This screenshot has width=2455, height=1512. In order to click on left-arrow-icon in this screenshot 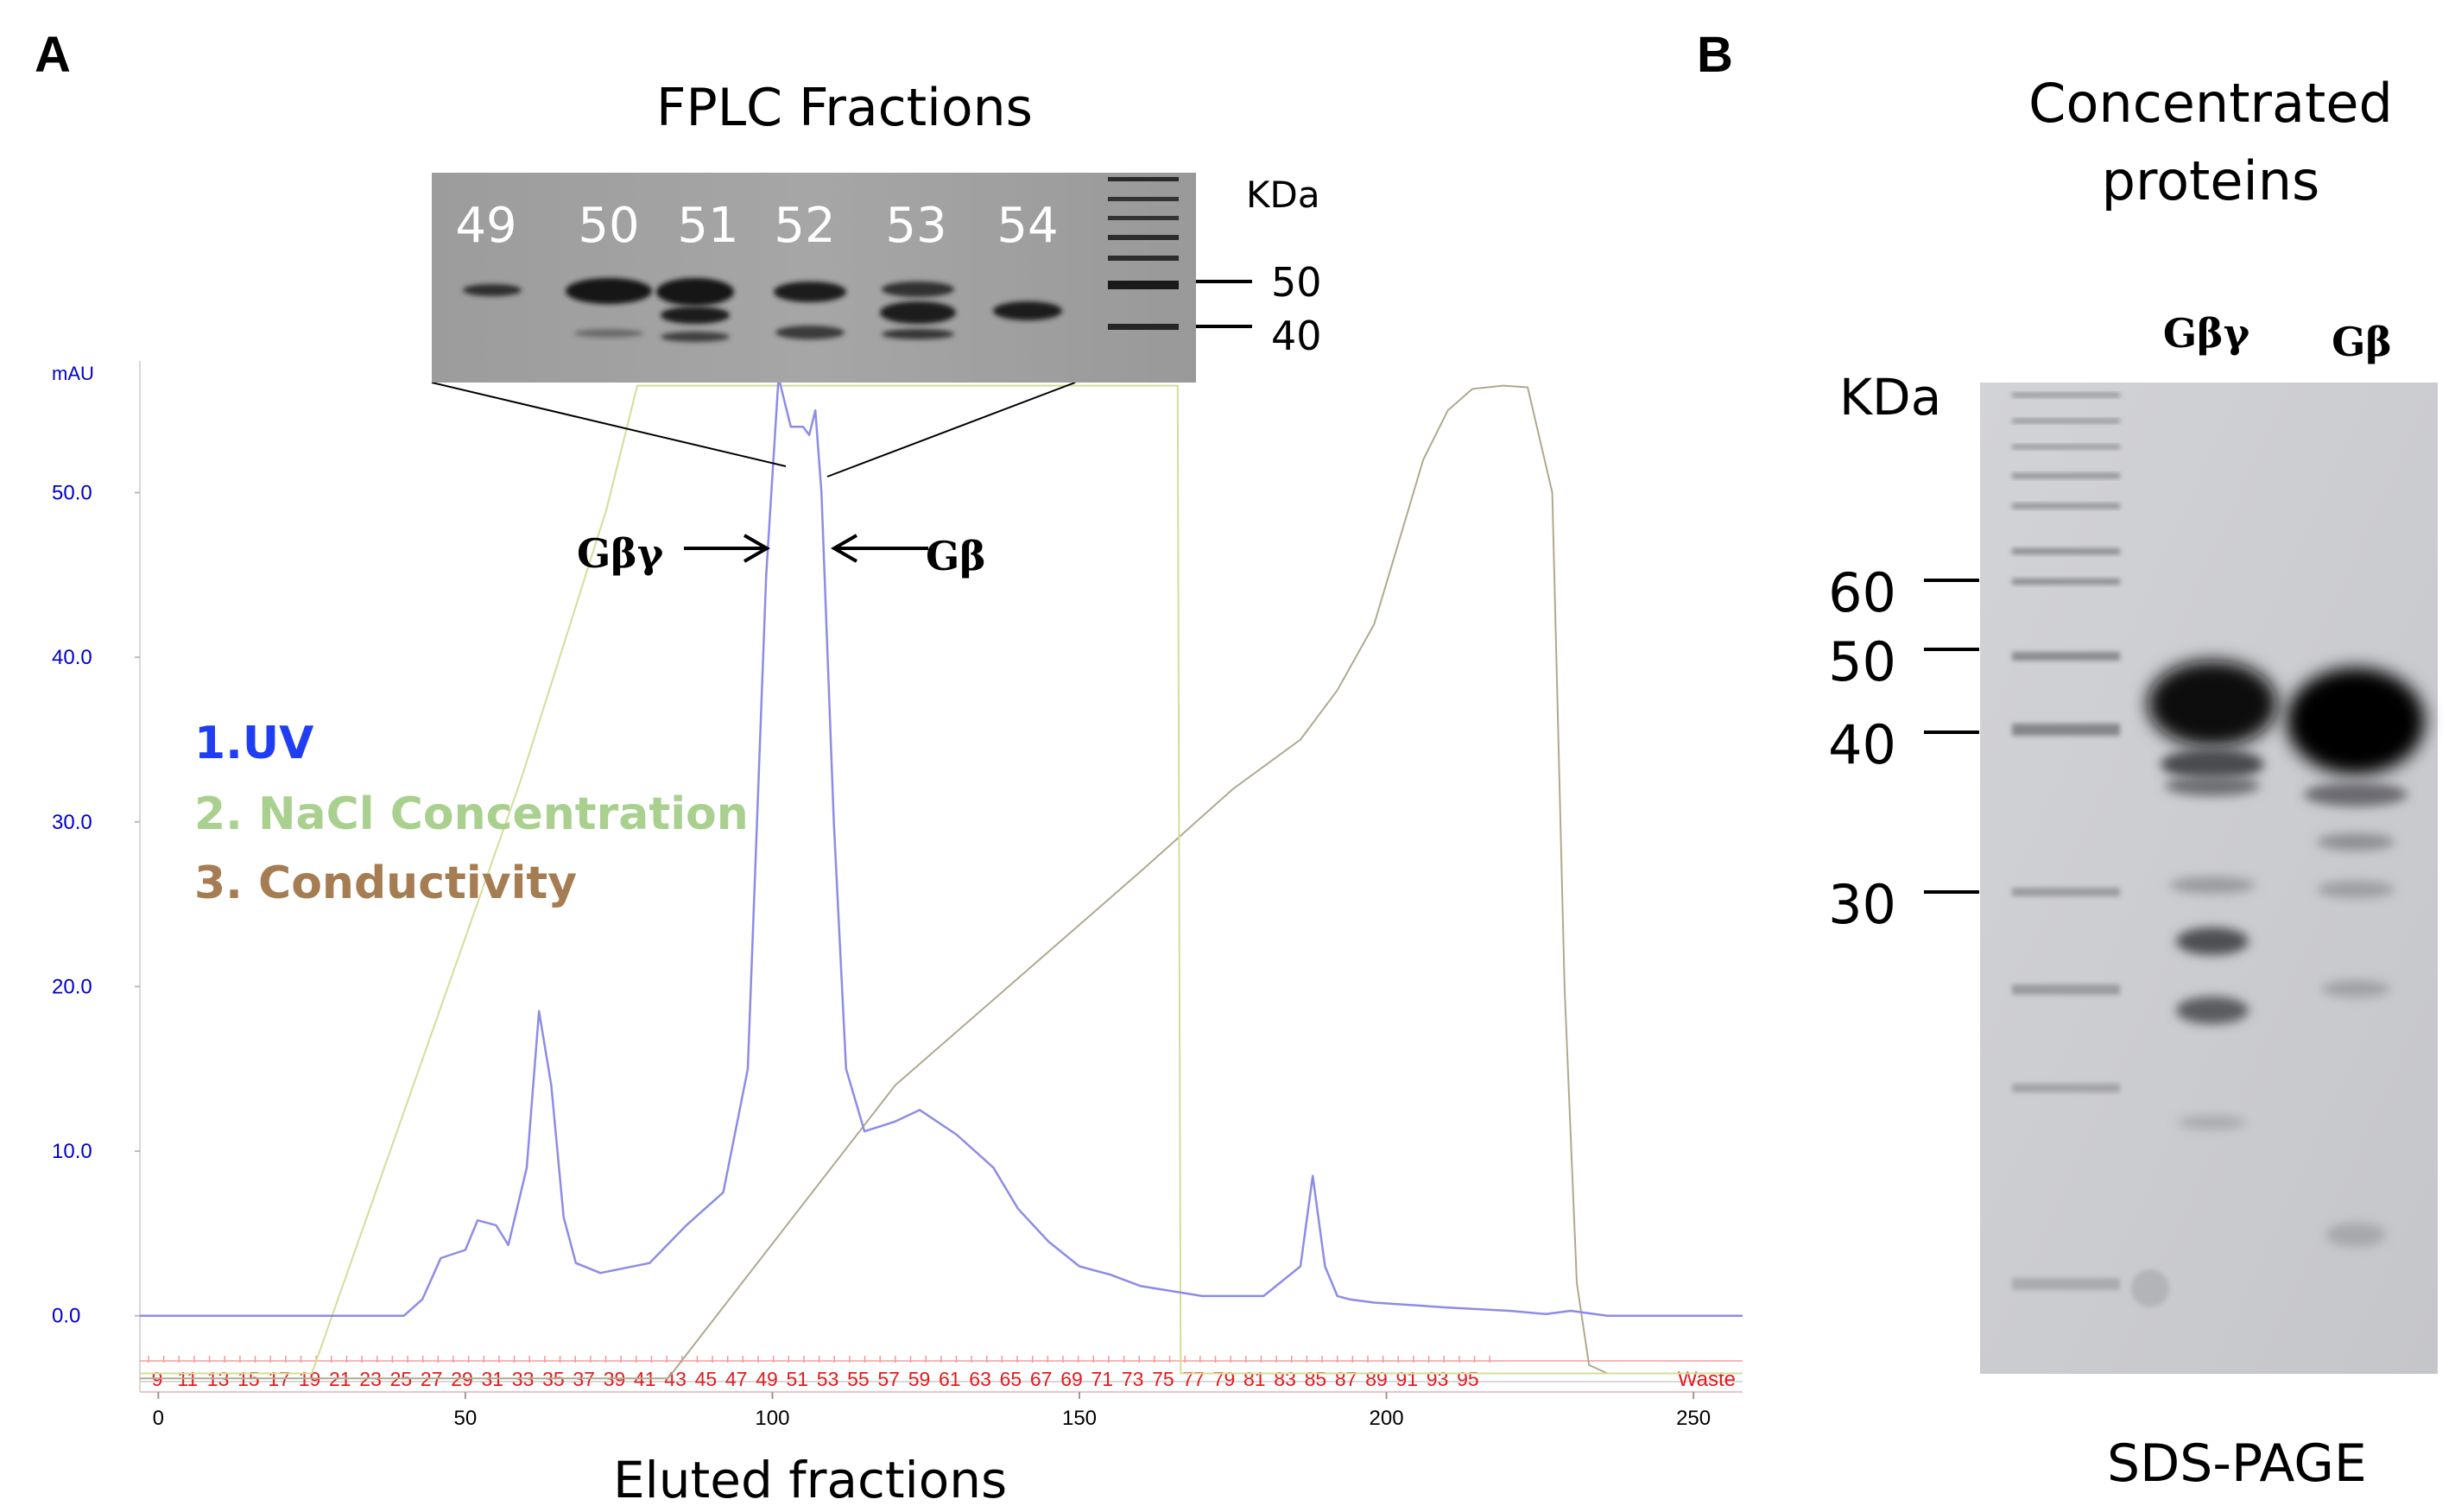, I will do `click(879, 548)`.